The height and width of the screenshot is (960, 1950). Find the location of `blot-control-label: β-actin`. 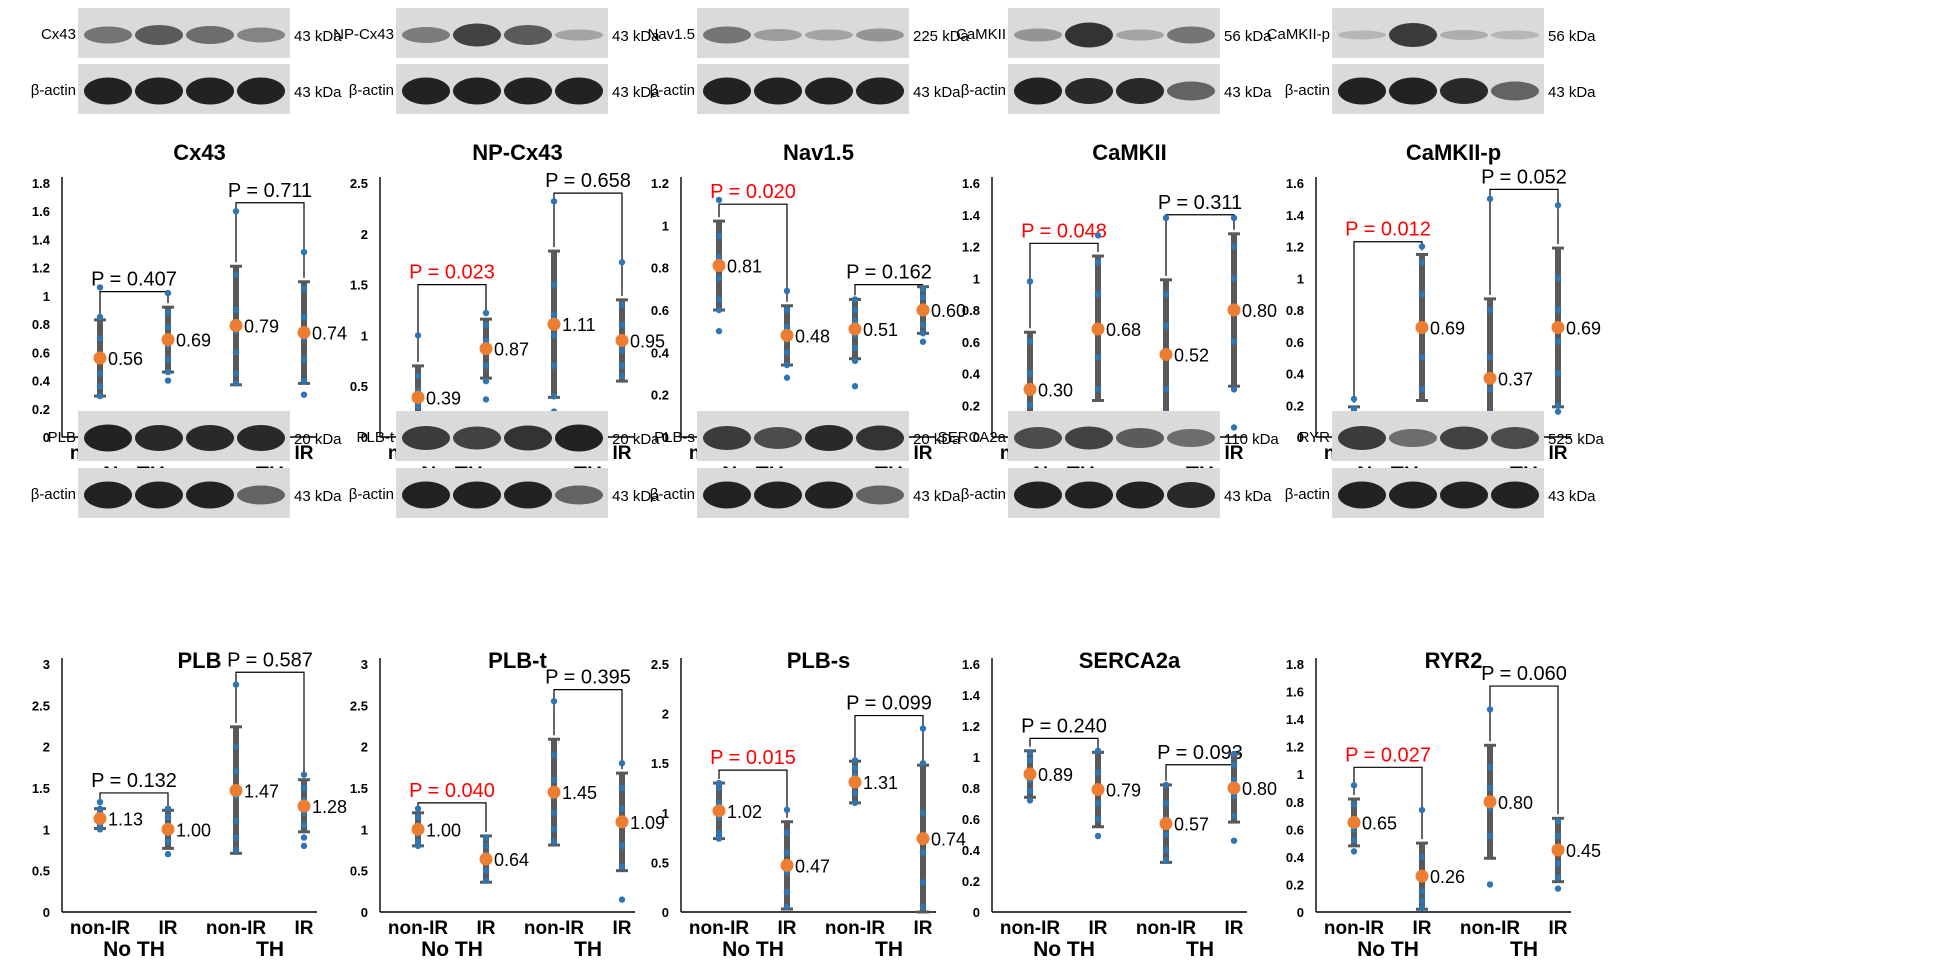

blot-control-label: β-actin is located at coordinates (1307, 494).